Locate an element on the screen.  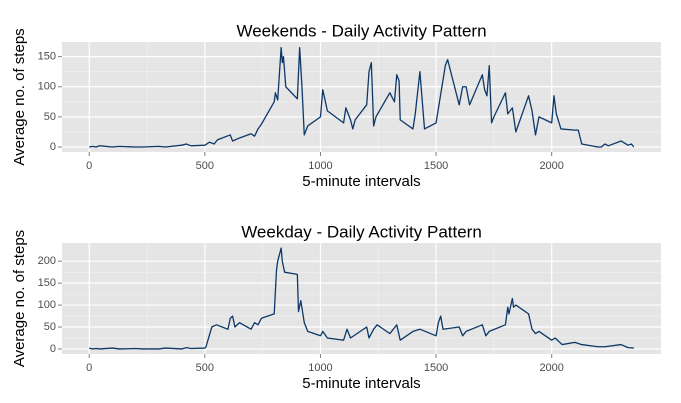
chart-title: Weekday - Daily Activity Pattern is located at coordinates (361, 231).